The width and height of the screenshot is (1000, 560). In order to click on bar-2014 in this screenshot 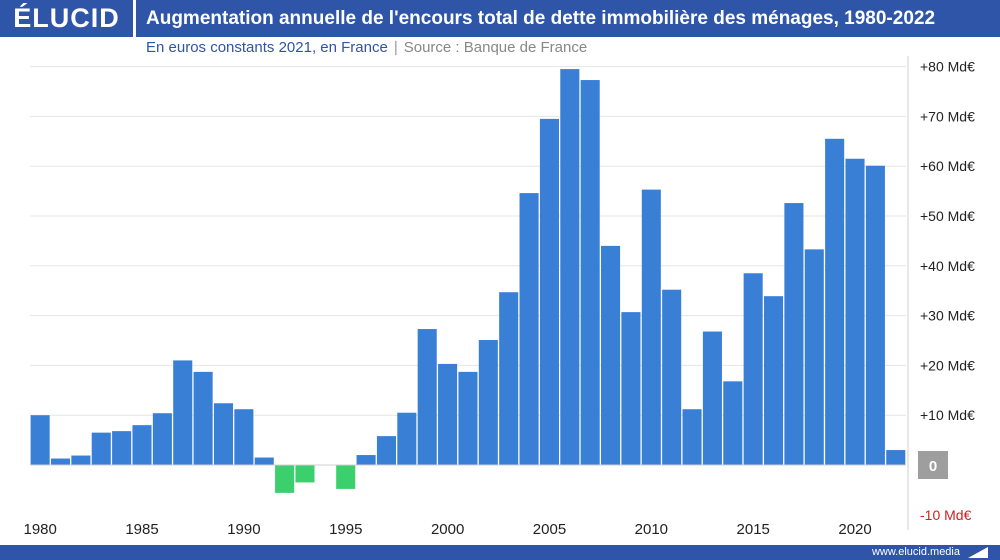, I will do `click(733, 423)`.